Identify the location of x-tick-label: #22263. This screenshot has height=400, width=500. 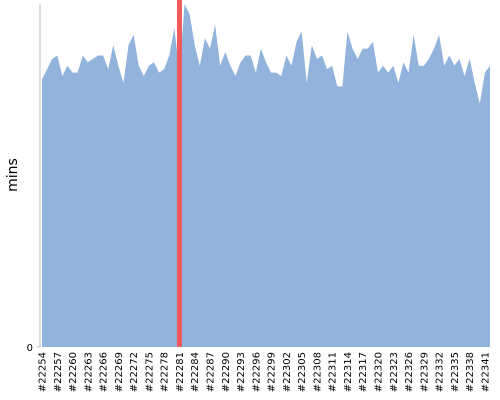
(88, 372).